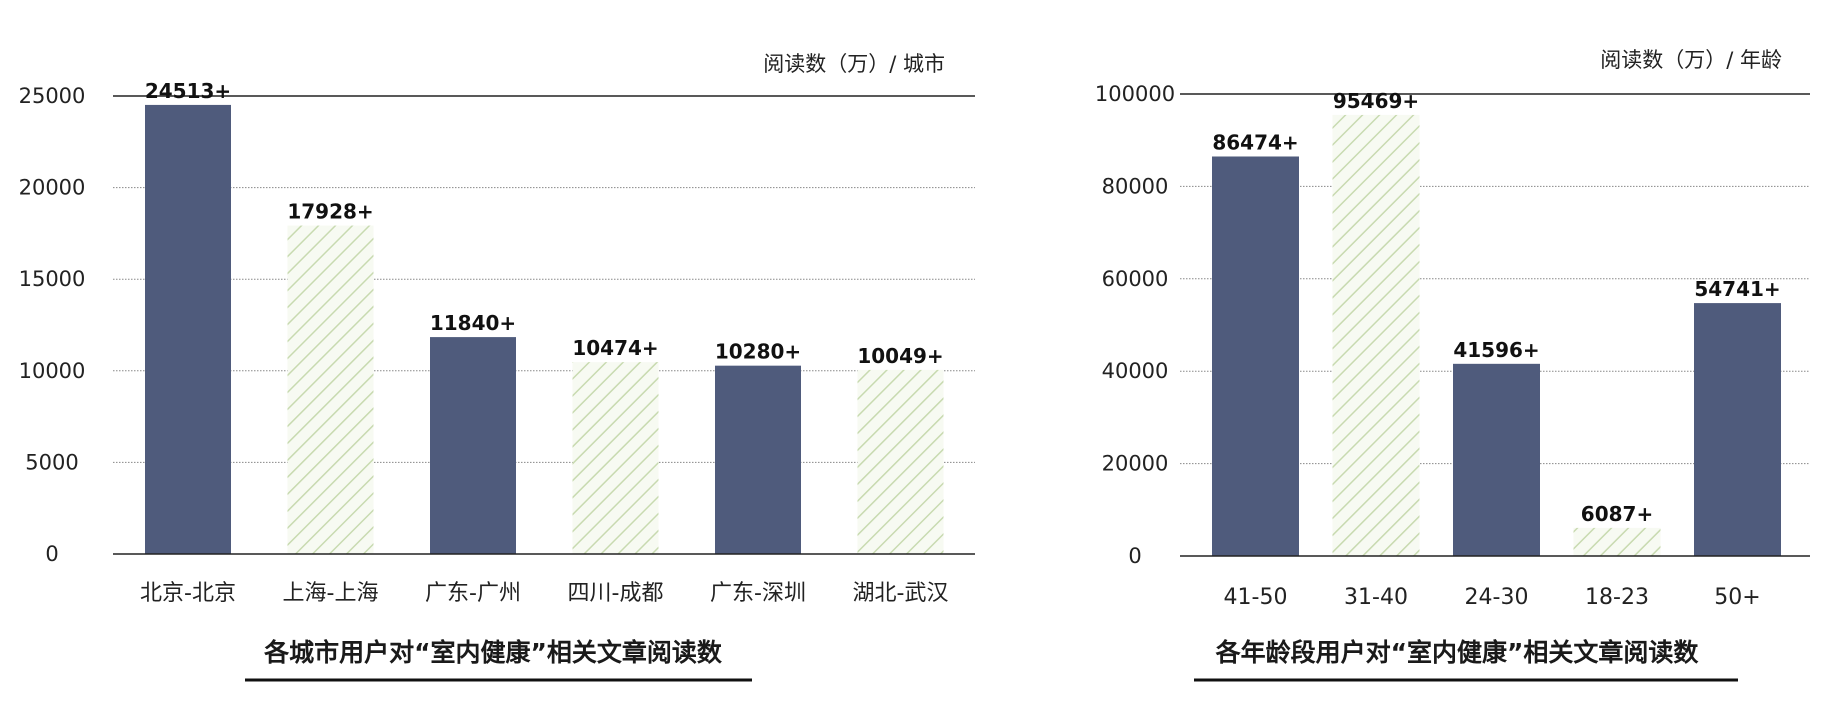  Describe the element at coordinates (1617, 514) in the screenshot. I see `bar-value-label: 6087+` at that location.